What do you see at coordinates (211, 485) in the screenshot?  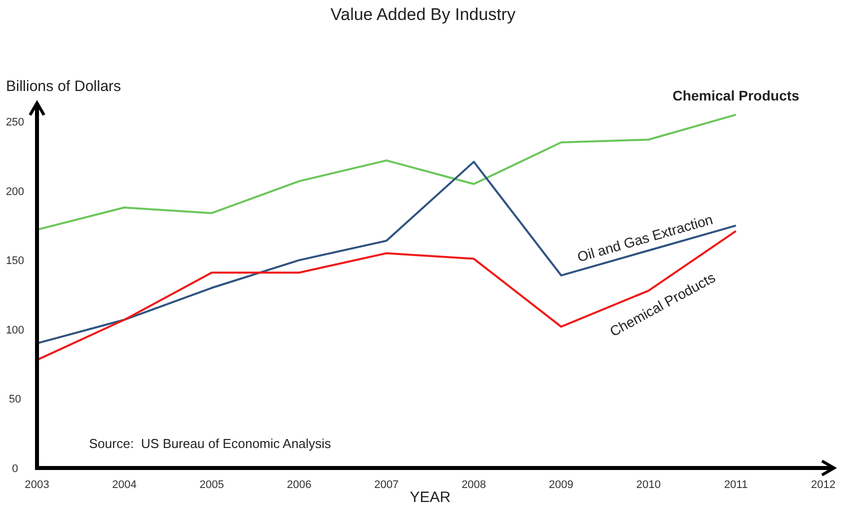 I see `x-tick-label: 2005` at bounding box center [211, 485].